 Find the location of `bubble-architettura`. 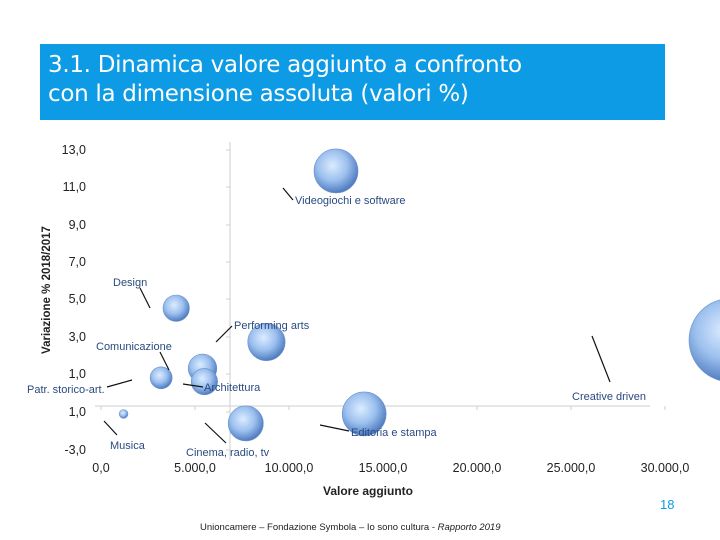

bubble-architettura is located at coordinates (204, 382).